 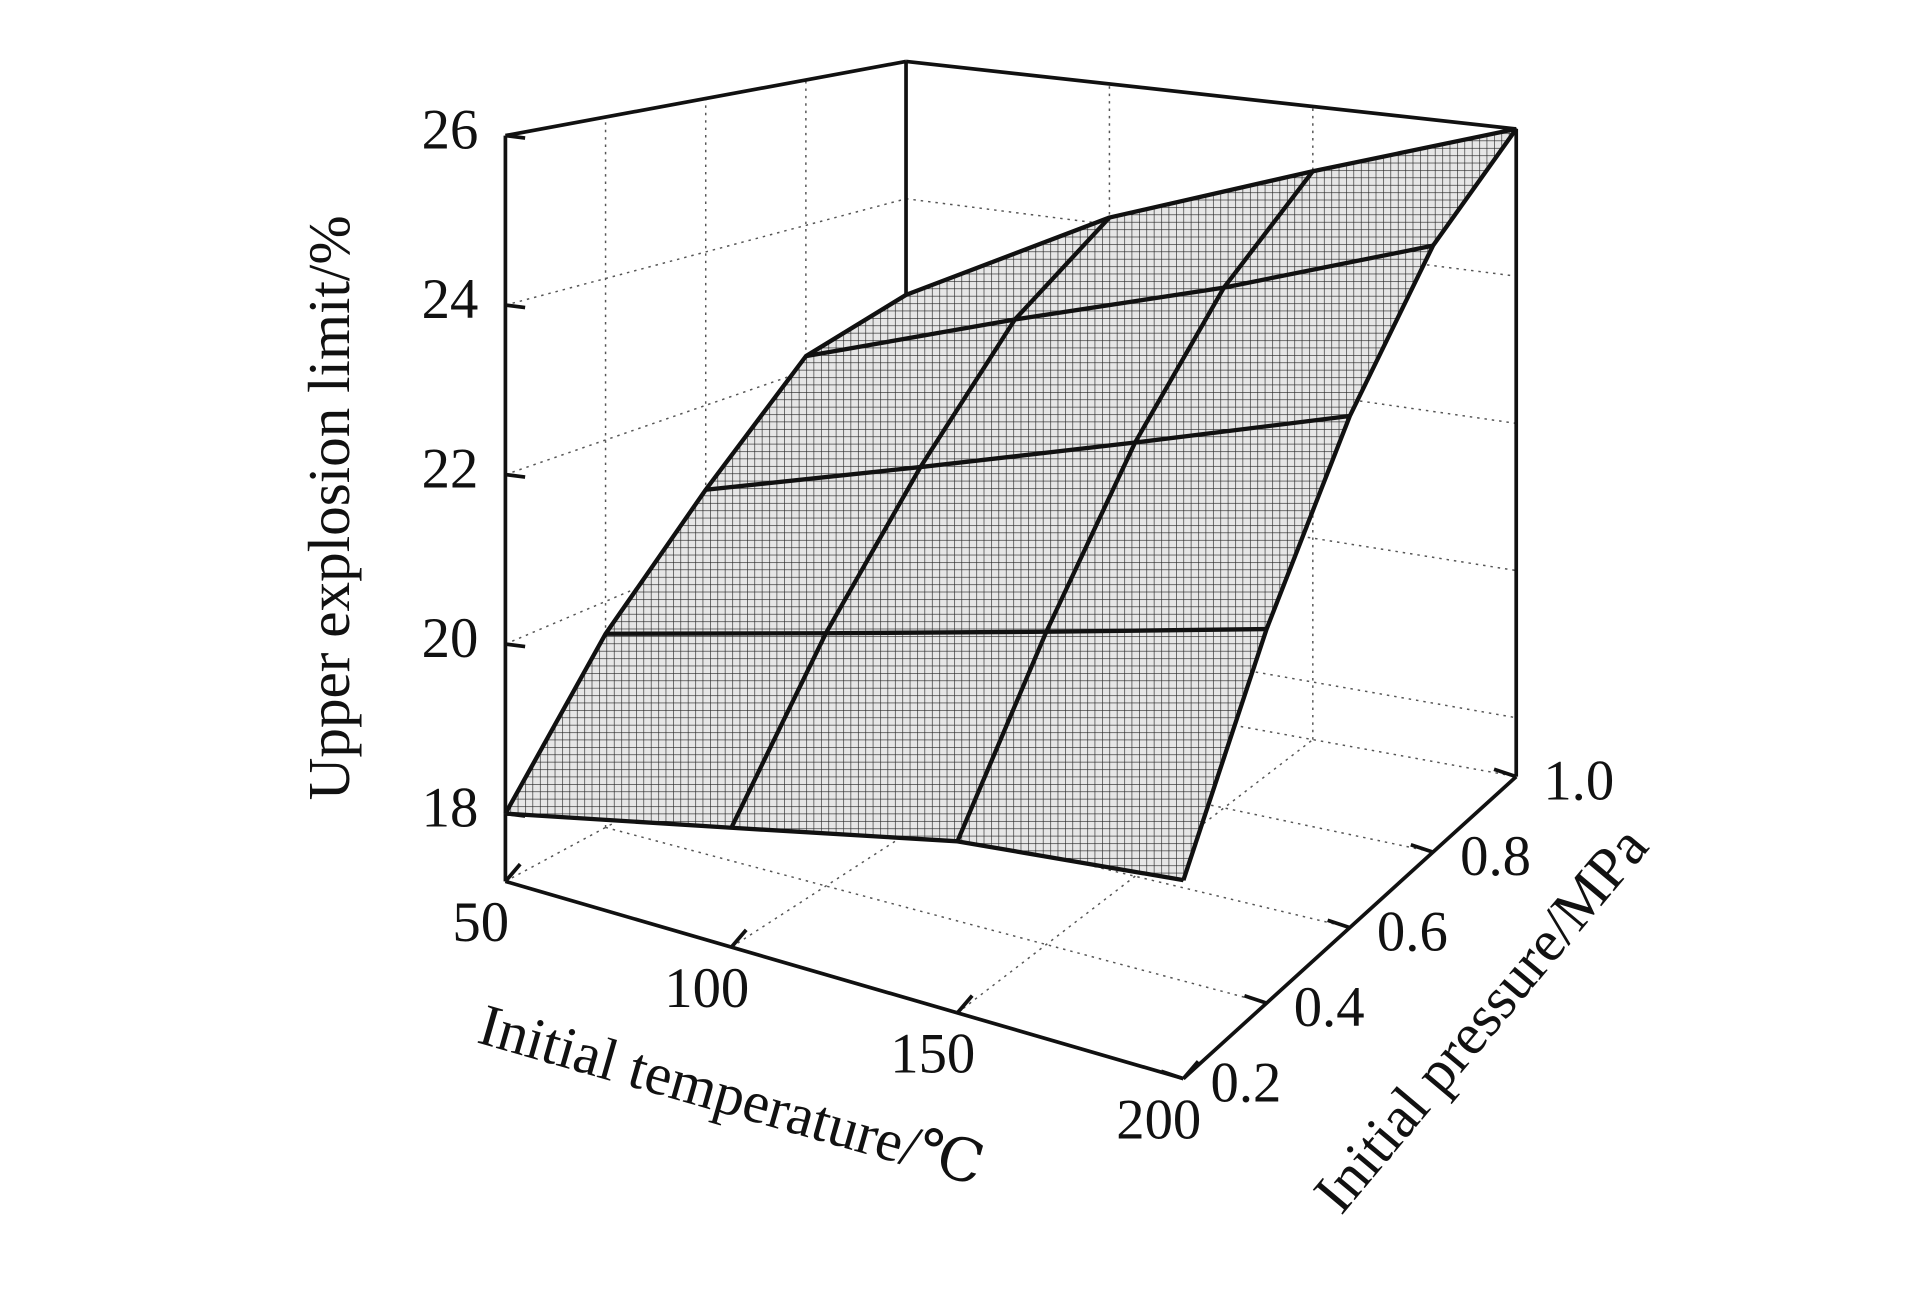 What do you see at coordinates (1158, 1119) in the screenshot?
I see `x-tick-label: 200` at bounding box center [1158, 1119].